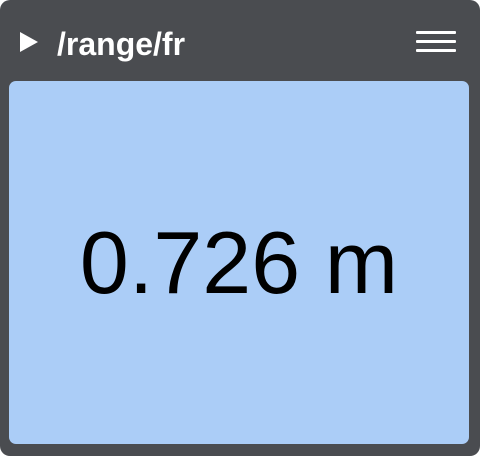 The height and width of the screenshot is (456, 480). Describe the element at coordinates (29, 42) in the screenshot. I see `play-icon` at that location.